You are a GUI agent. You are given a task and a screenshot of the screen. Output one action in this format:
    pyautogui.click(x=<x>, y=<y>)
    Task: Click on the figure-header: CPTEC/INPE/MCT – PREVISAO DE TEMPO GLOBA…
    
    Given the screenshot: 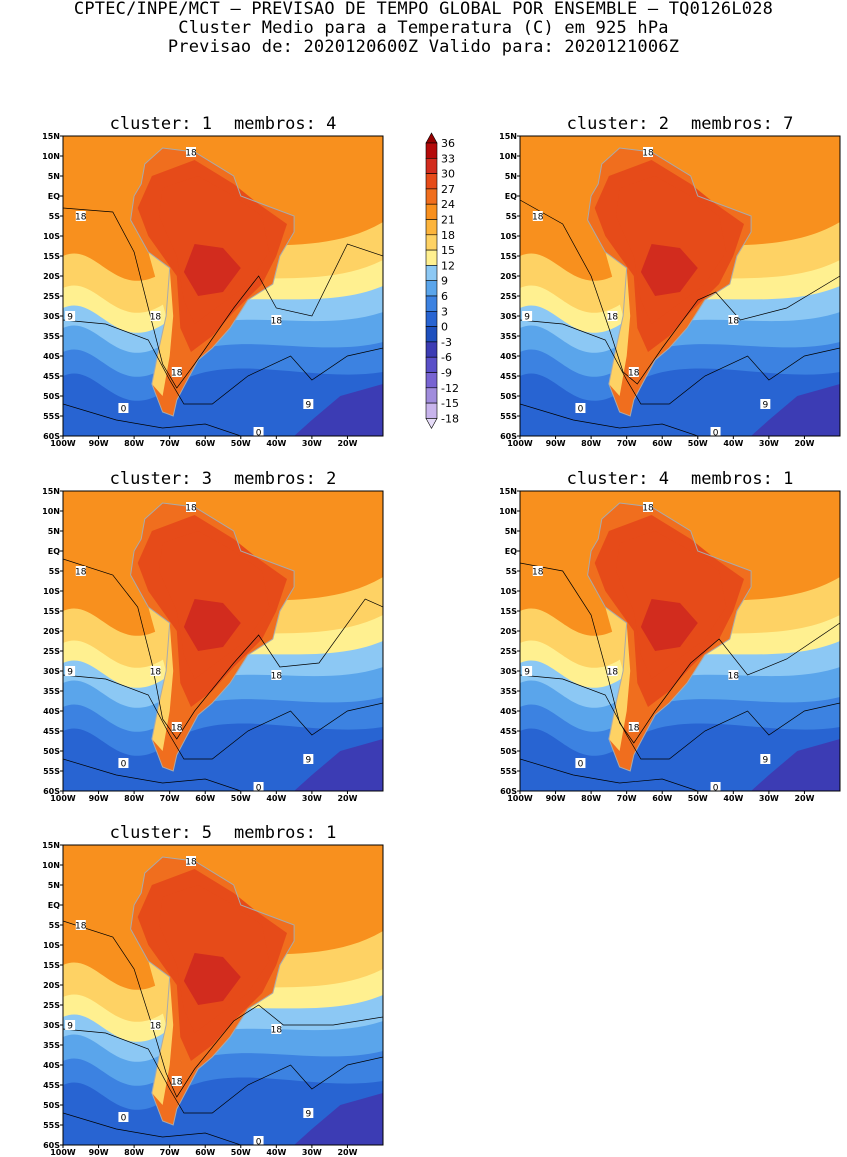 What is the action you would take?
    pyautogui.click(x=423, y=28)
    